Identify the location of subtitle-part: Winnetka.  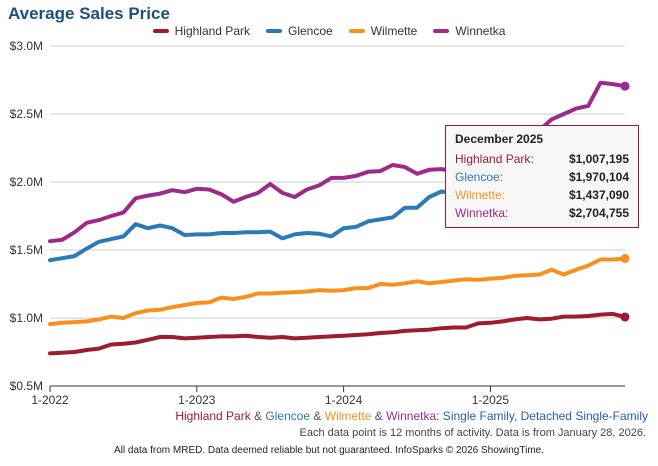
(411, 416).